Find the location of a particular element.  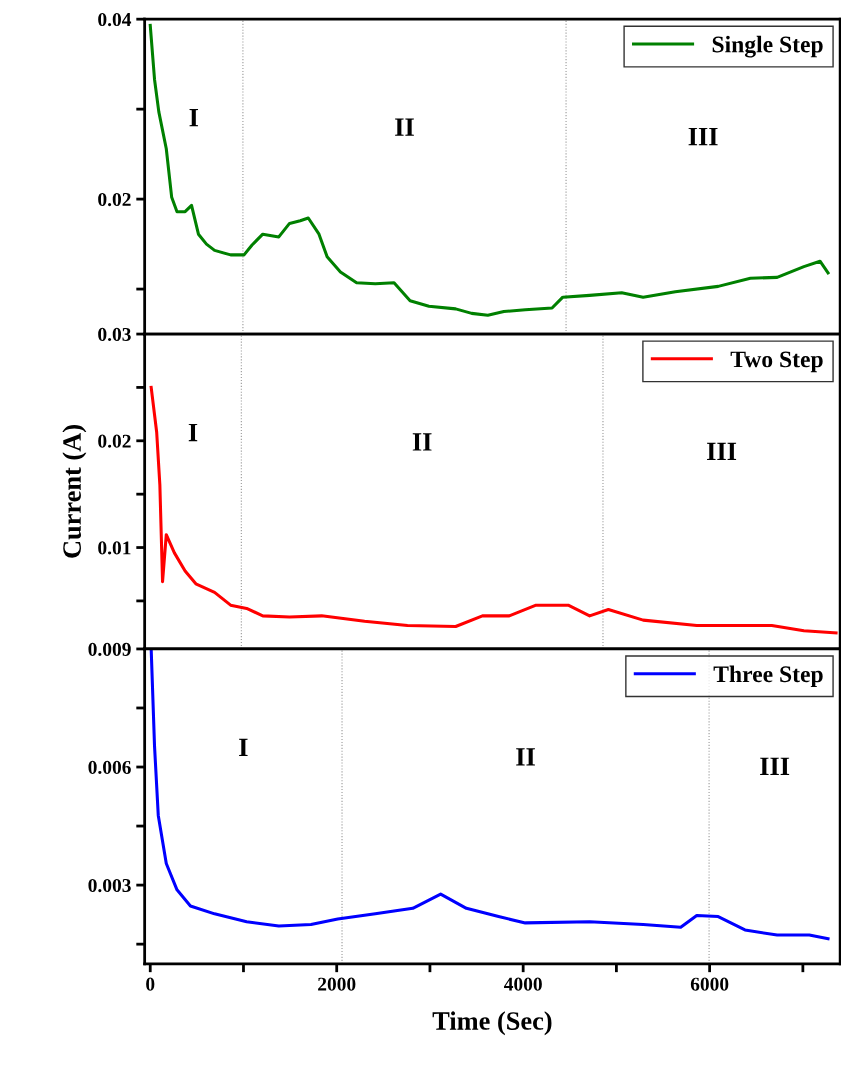

y-tick-label: 0.04 is located at coordinates (115, 19).